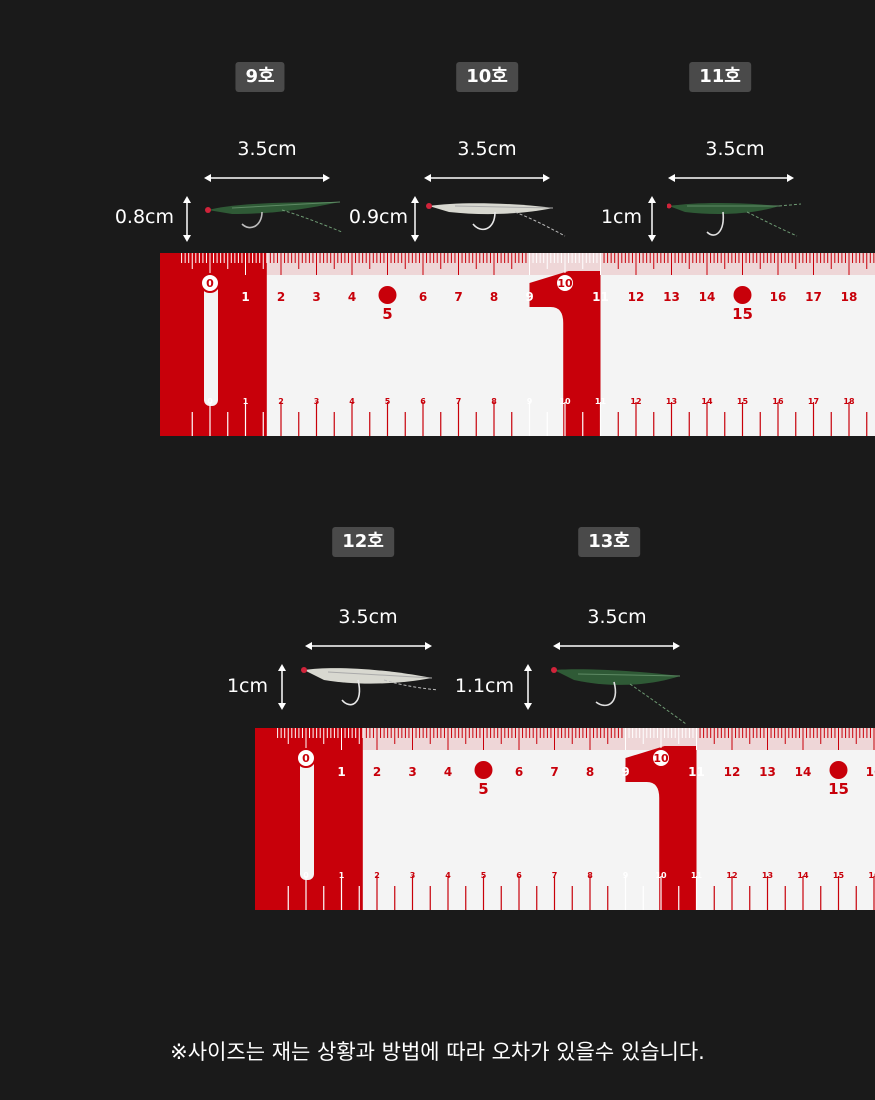 The image size is (875, 1100). I want to click on ruler-bottom-number-top: 3, so click(412, 772).